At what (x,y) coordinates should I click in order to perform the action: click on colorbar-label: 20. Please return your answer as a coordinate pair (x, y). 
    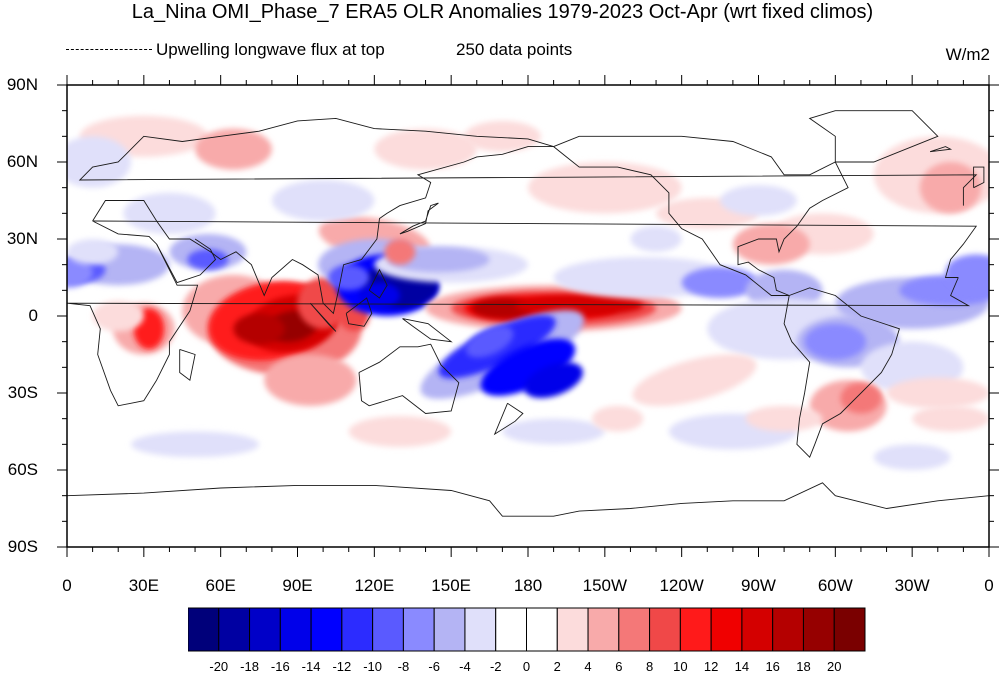
    Looking at the image, I should click on (834, 666).